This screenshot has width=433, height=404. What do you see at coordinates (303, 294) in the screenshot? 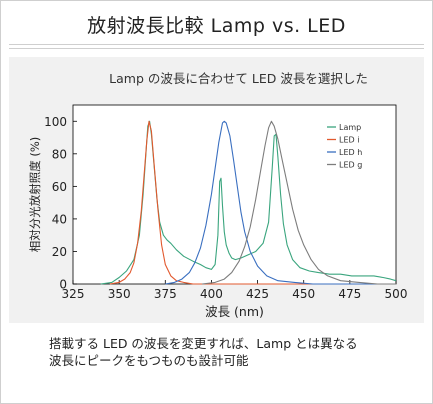
I see `x-tick-label: 450` at bounding box center [303, 294].